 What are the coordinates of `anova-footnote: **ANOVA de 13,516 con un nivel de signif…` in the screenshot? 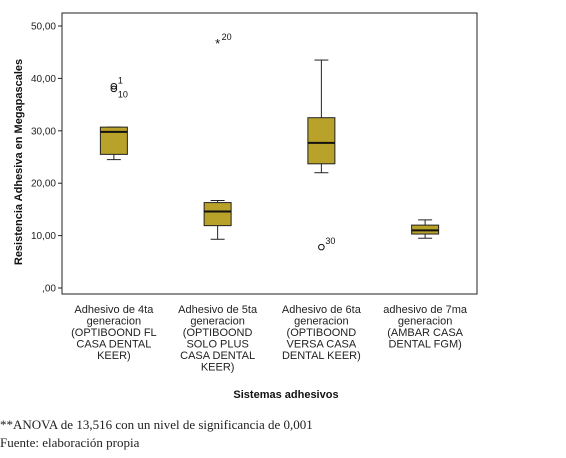 It's located at (156, 424).